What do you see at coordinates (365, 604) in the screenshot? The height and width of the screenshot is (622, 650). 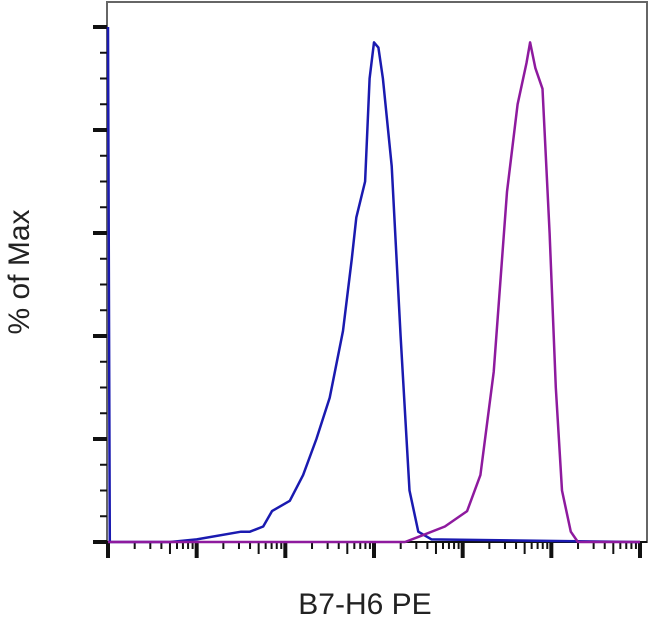 I see `x-axis-label: B7-H6 PE` at bounding box center [365, 604].